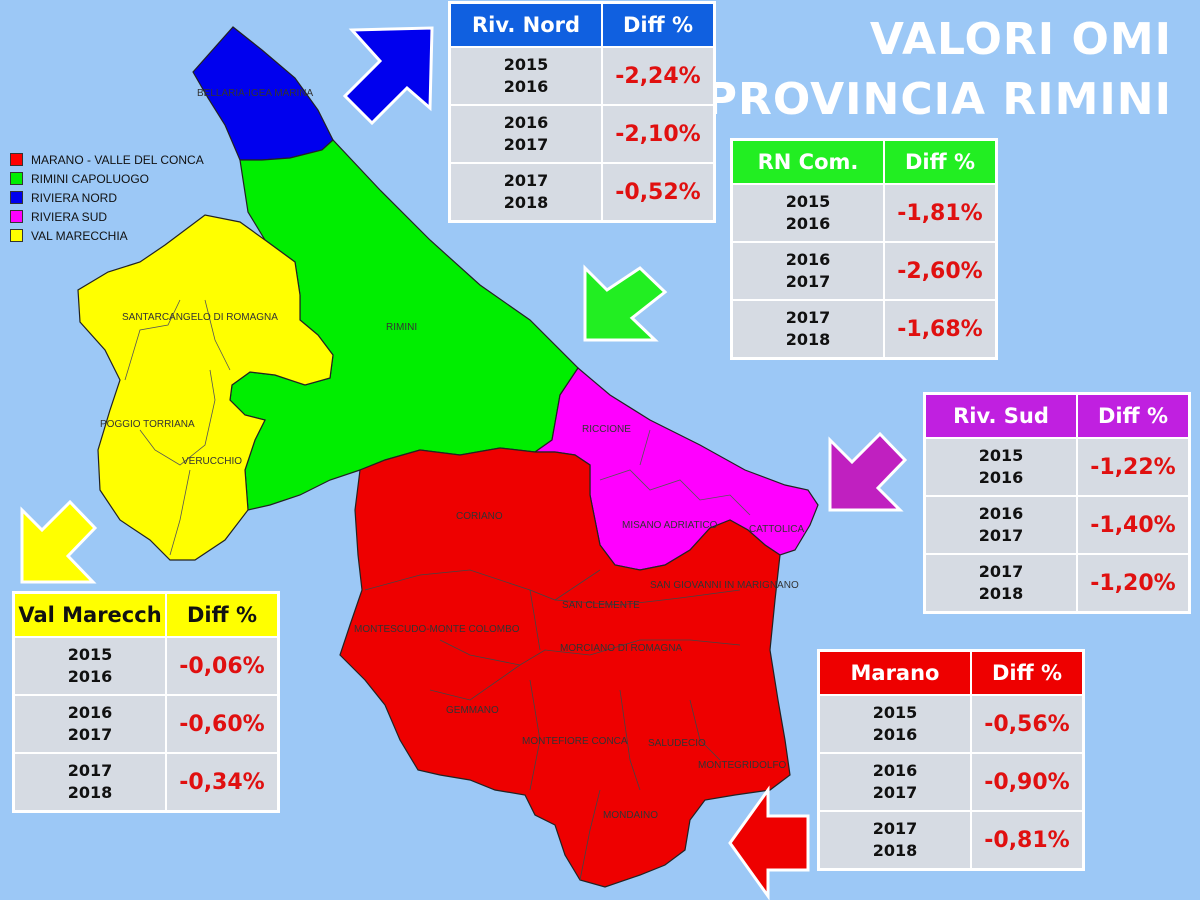 Image resolution: width=1200 pixels, height=900 pixels. What do you see at coordinates (437, 629) in the screenshot?
I see `map-label-montescudo: MONTESCUDO-MONTE COLOMBO` at bounding box center [437, 629].